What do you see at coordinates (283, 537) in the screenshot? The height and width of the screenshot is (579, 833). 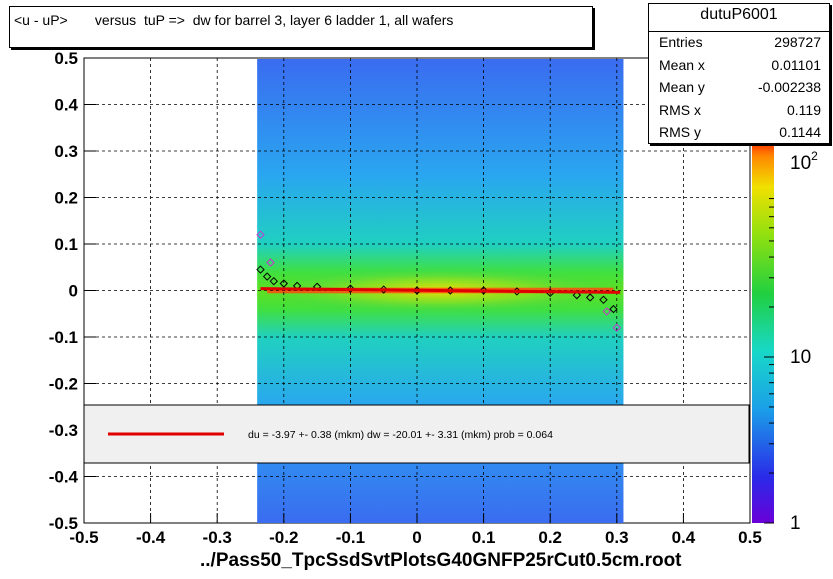 I see `x-tick-label: -0.2` at bounding box center [283, 537].